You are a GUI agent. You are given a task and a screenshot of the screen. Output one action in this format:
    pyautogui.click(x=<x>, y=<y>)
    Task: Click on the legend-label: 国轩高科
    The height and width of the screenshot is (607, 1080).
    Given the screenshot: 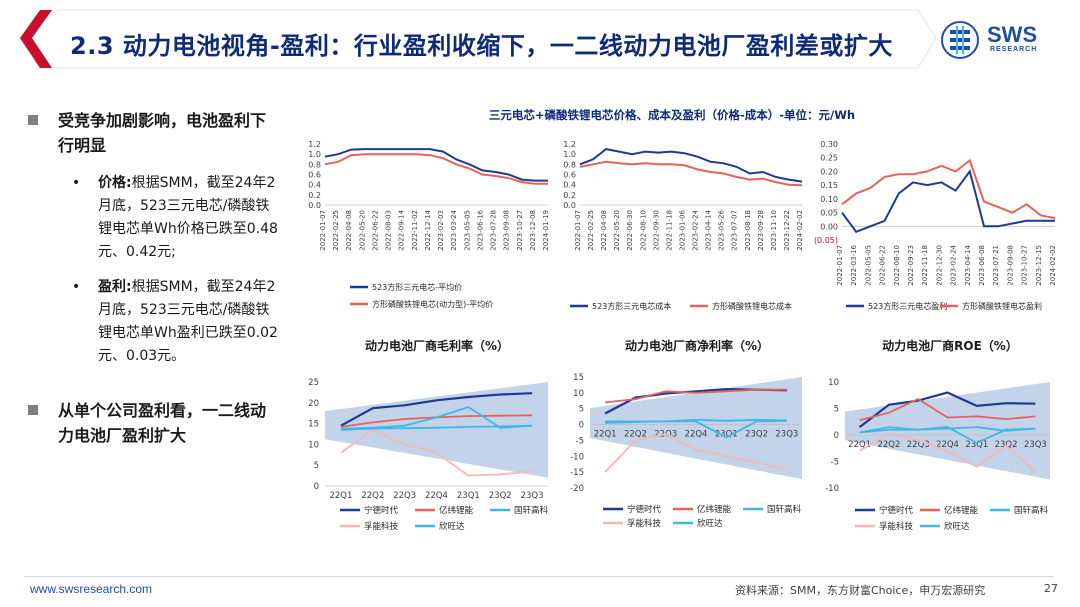 What is the action you would take?
    pyautogui.click(x=1031, y=510)
    